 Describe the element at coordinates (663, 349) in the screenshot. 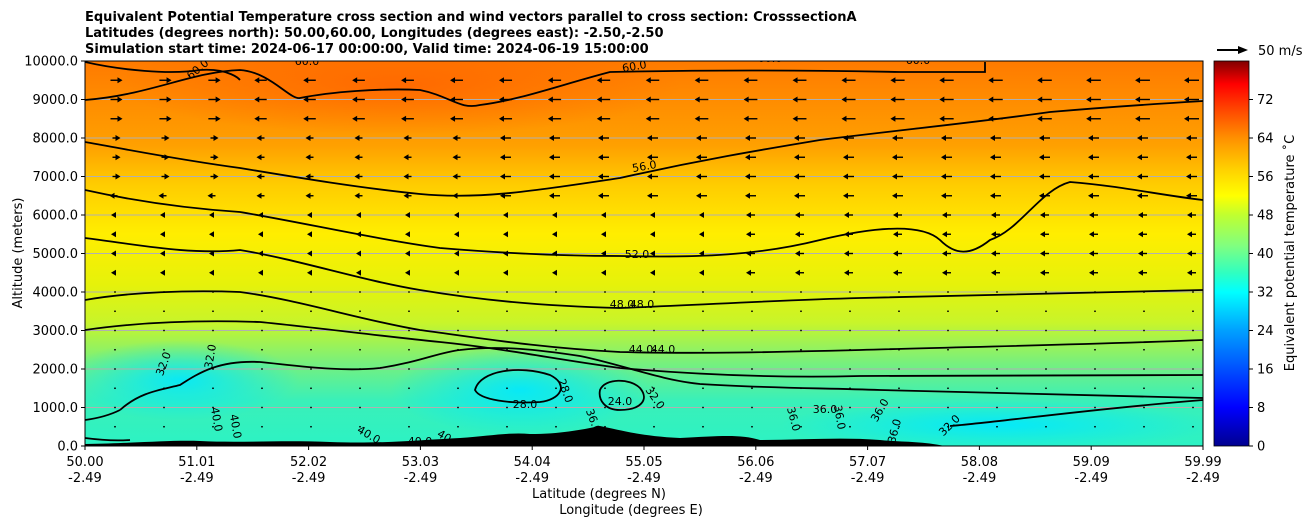

I see `contour-label: 44.0` at that location.